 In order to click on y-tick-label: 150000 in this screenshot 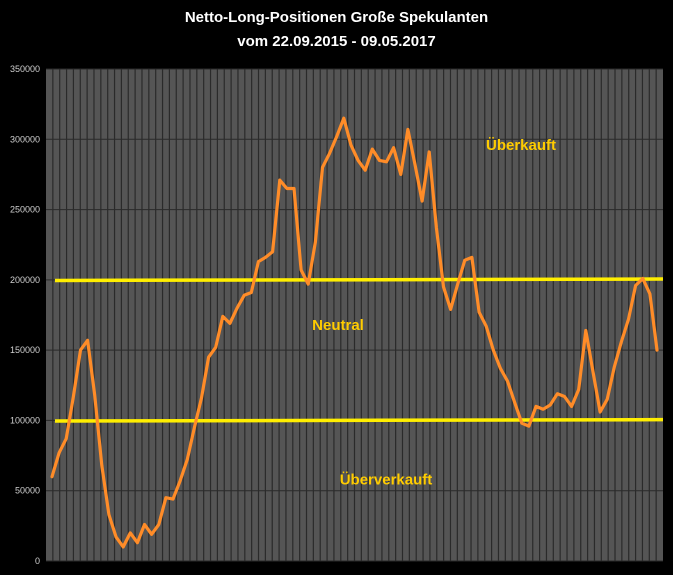, I will do `click(25, 350)`.